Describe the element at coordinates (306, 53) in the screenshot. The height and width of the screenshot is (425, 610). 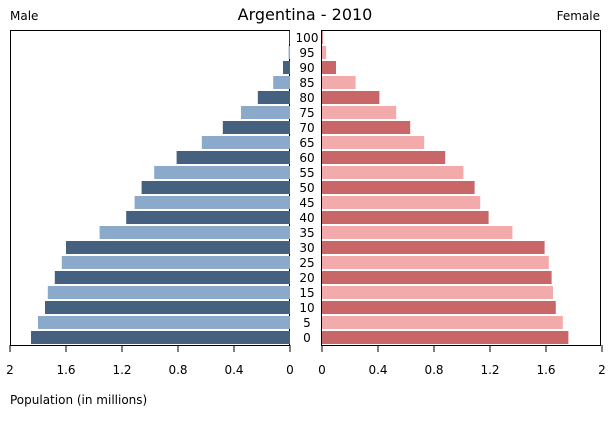
I see `age-label: 95` at that location.